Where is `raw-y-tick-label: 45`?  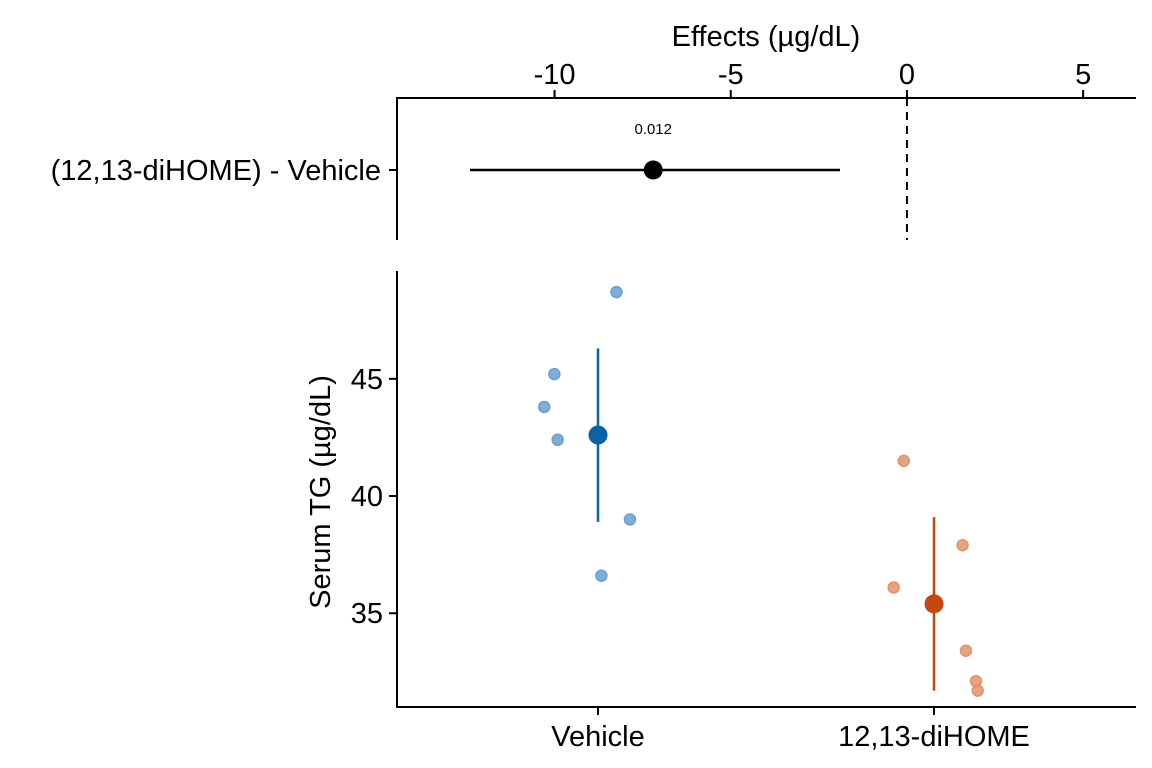 raw-y-tick-label: 45 is located at coordinates (367, 380).